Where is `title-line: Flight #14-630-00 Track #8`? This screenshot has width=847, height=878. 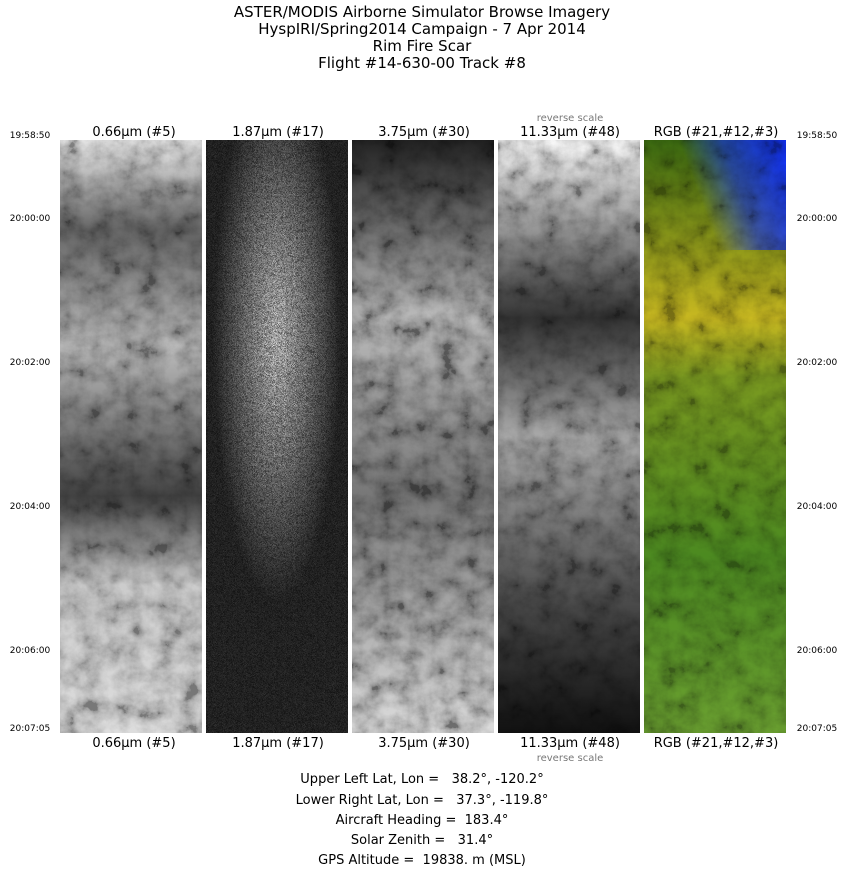
title-line: Flight #14-630-00 Track #8 is located at coordinates (422, 63).